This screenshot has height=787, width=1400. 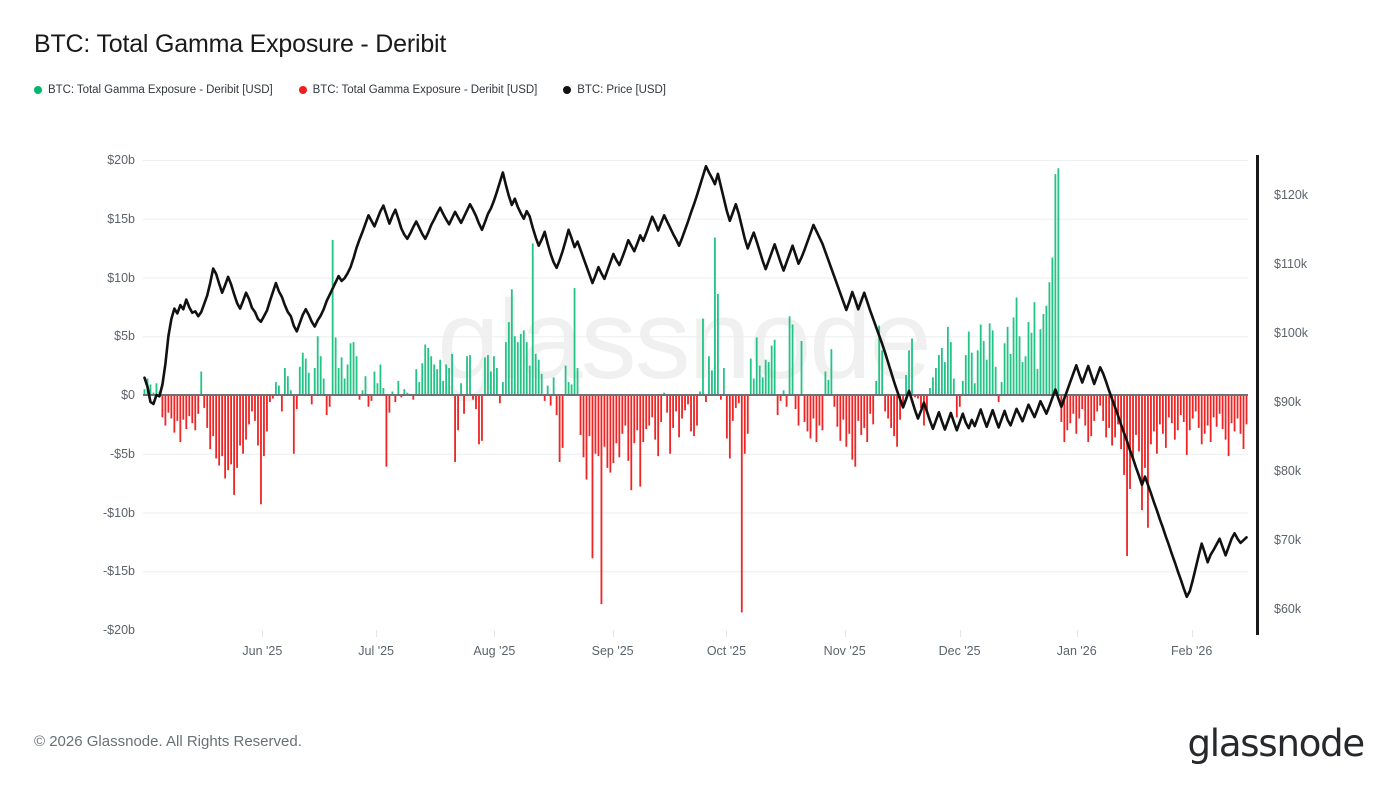 What do you see at coordinates (614, 90) in the screenshot?
I see `legend-item: BTC: Price [USD]` at bounding box center [614, 90].